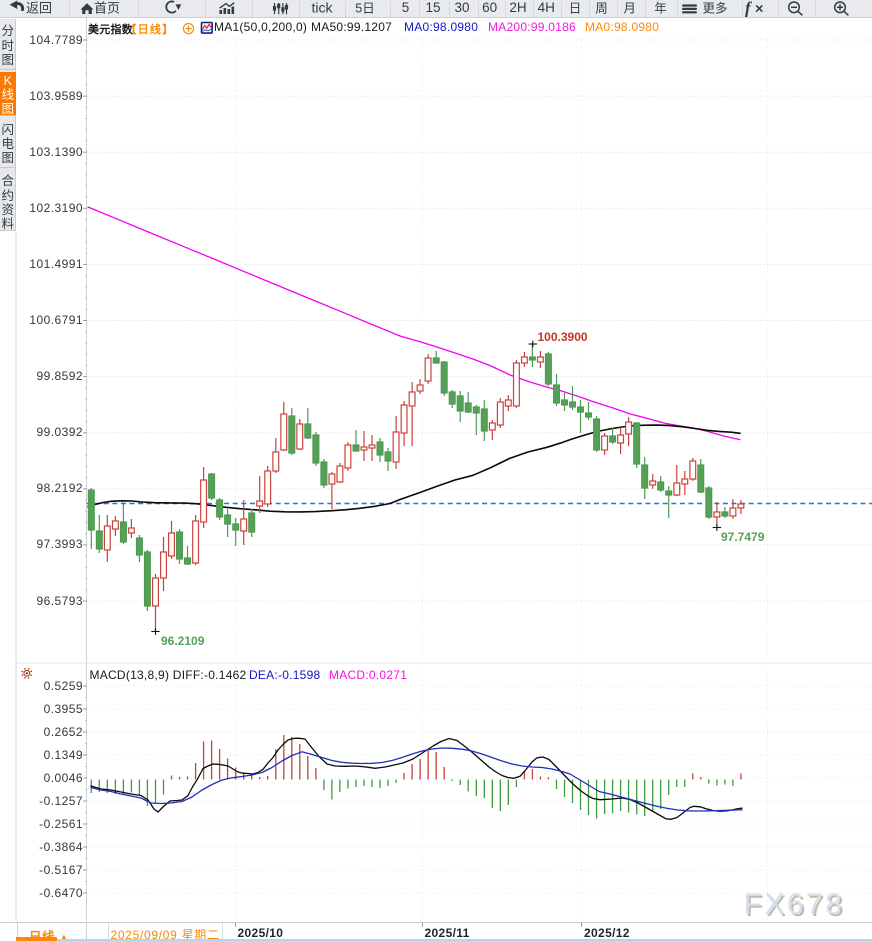 This screenshot has width=872, height=941. Describe the element at coordinates (749, 9) in the screenshot. I see `svg-text: f` at that location.